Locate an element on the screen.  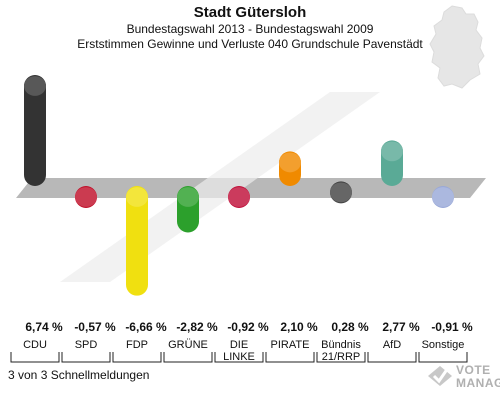
value-label: 2,10 % is located at coordinates (299, 327).